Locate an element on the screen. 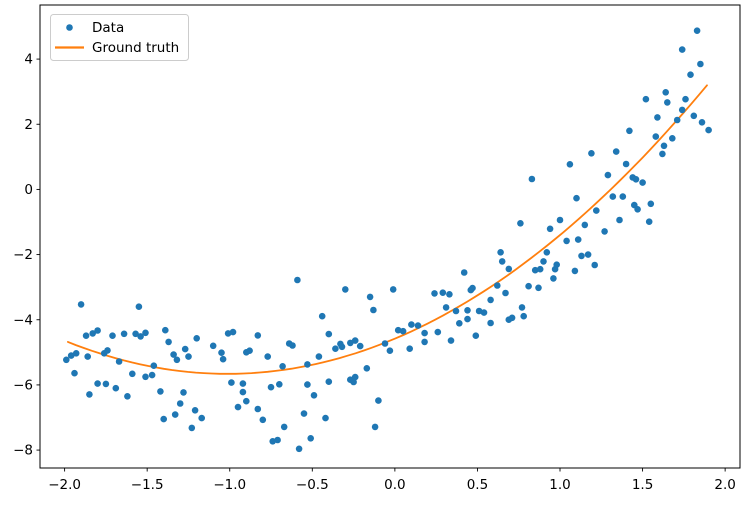 This screenshot has height=505, width=747. x-tick-label: 0.0 is located at coordinates (394, 485).